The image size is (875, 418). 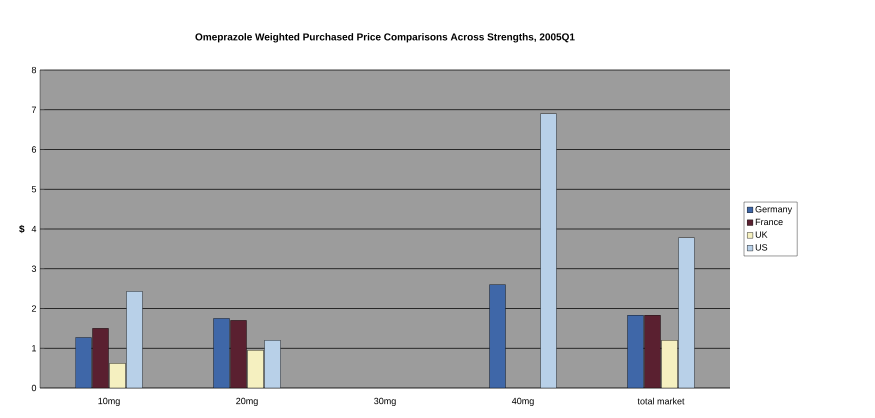 What do you see at coordinates (34, 229) in the screenshot?
I see `y-tick-label: 4` at bounding box center [34, 229].